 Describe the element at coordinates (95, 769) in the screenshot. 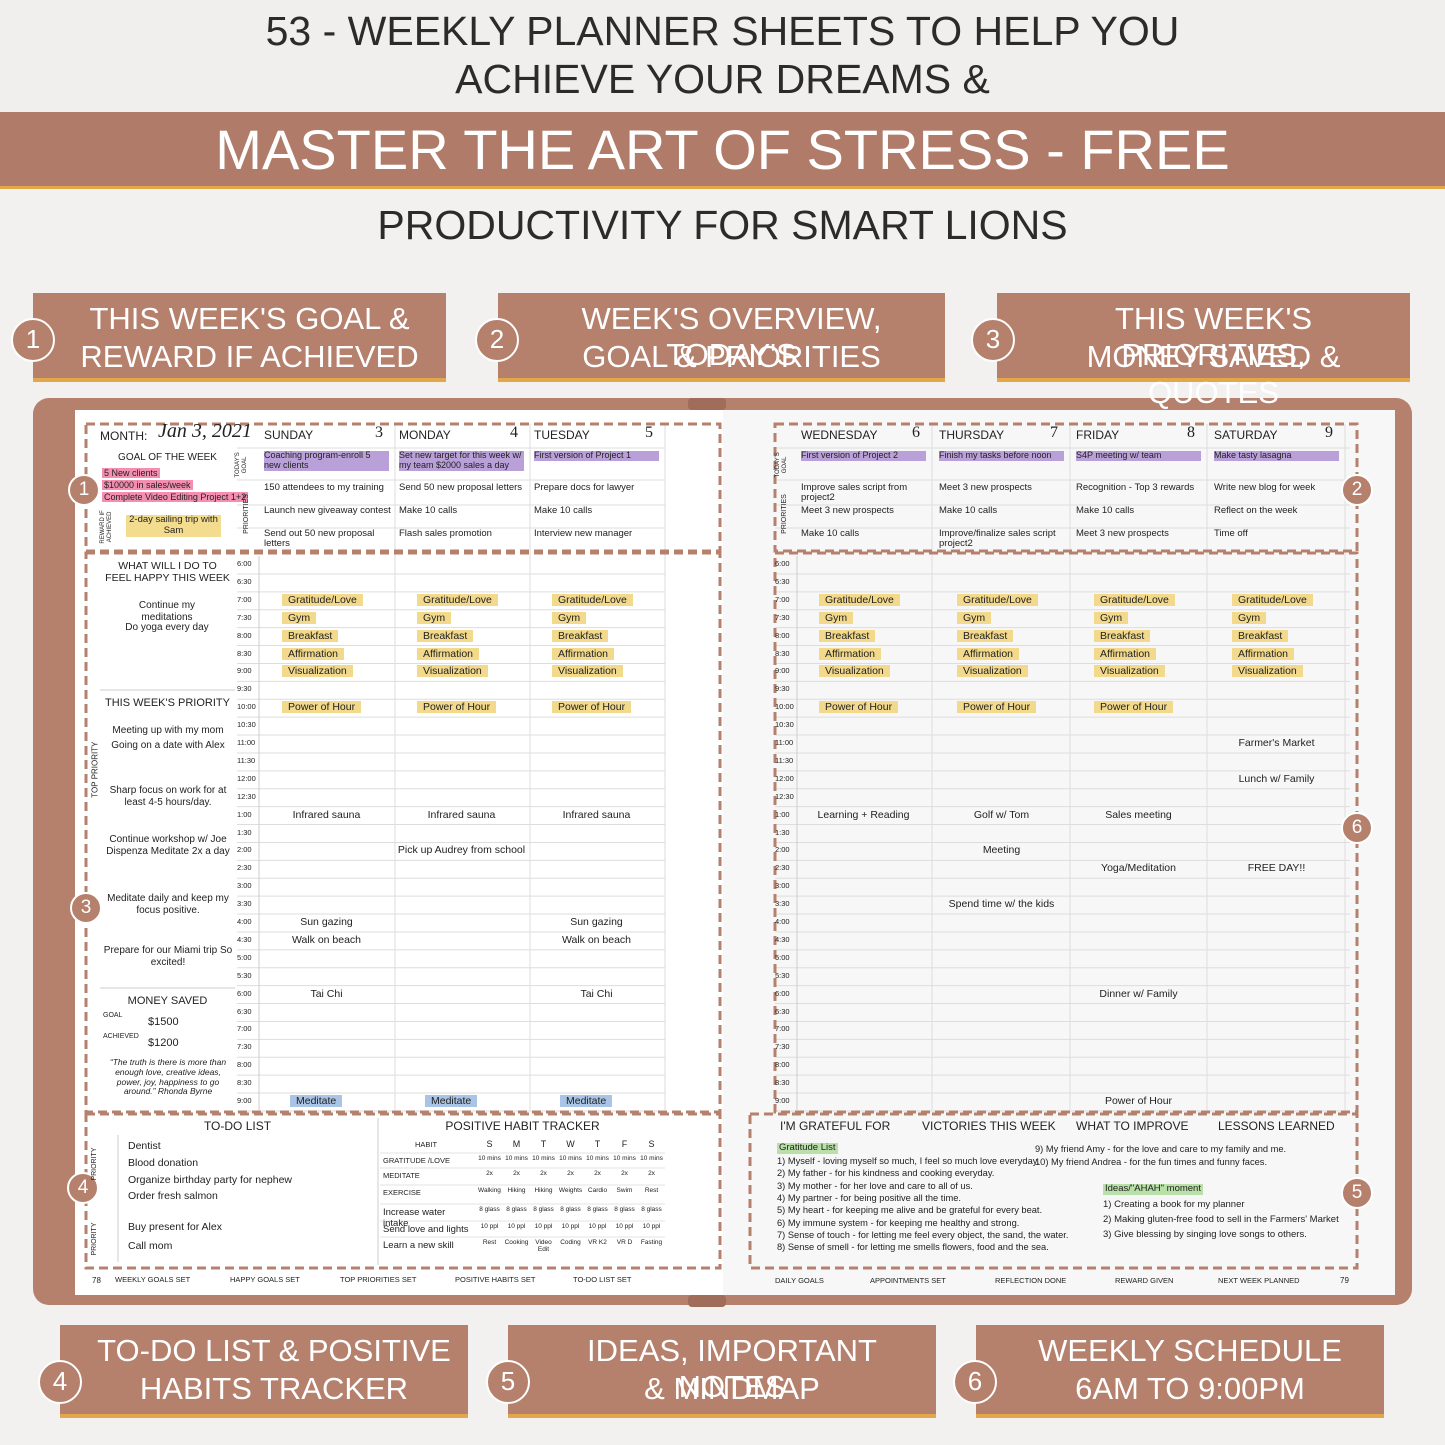

I see `side-label: TOP PRIORITY` at that location.